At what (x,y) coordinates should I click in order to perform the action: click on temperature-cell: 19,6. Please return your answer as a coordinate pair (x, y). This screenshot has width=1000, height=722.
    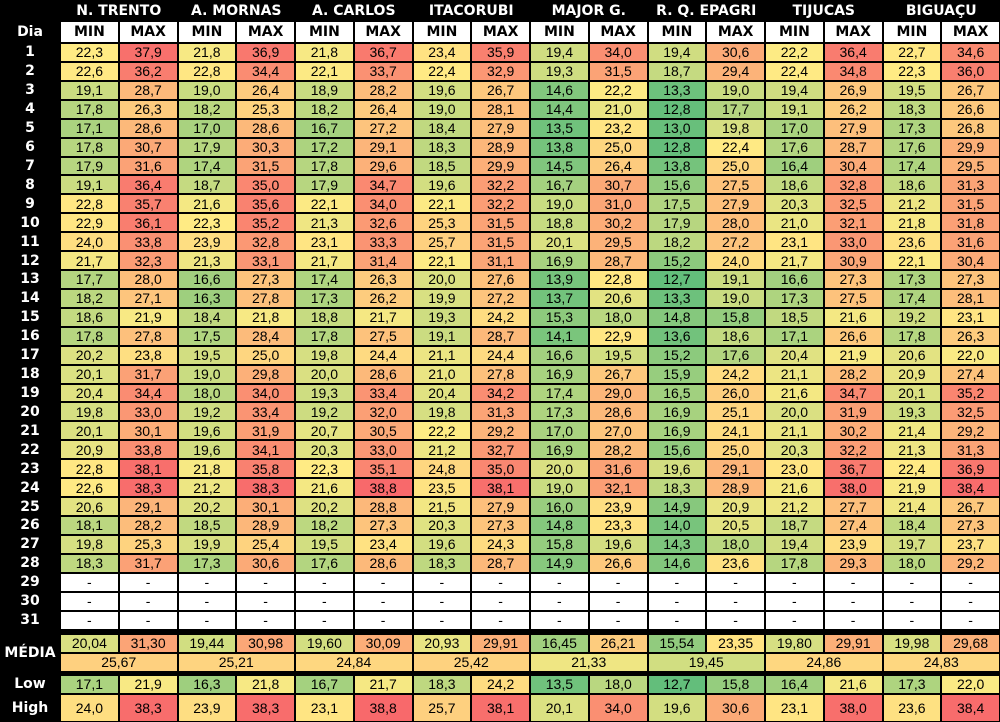
    Looking at the image, I should click on (442, 90).